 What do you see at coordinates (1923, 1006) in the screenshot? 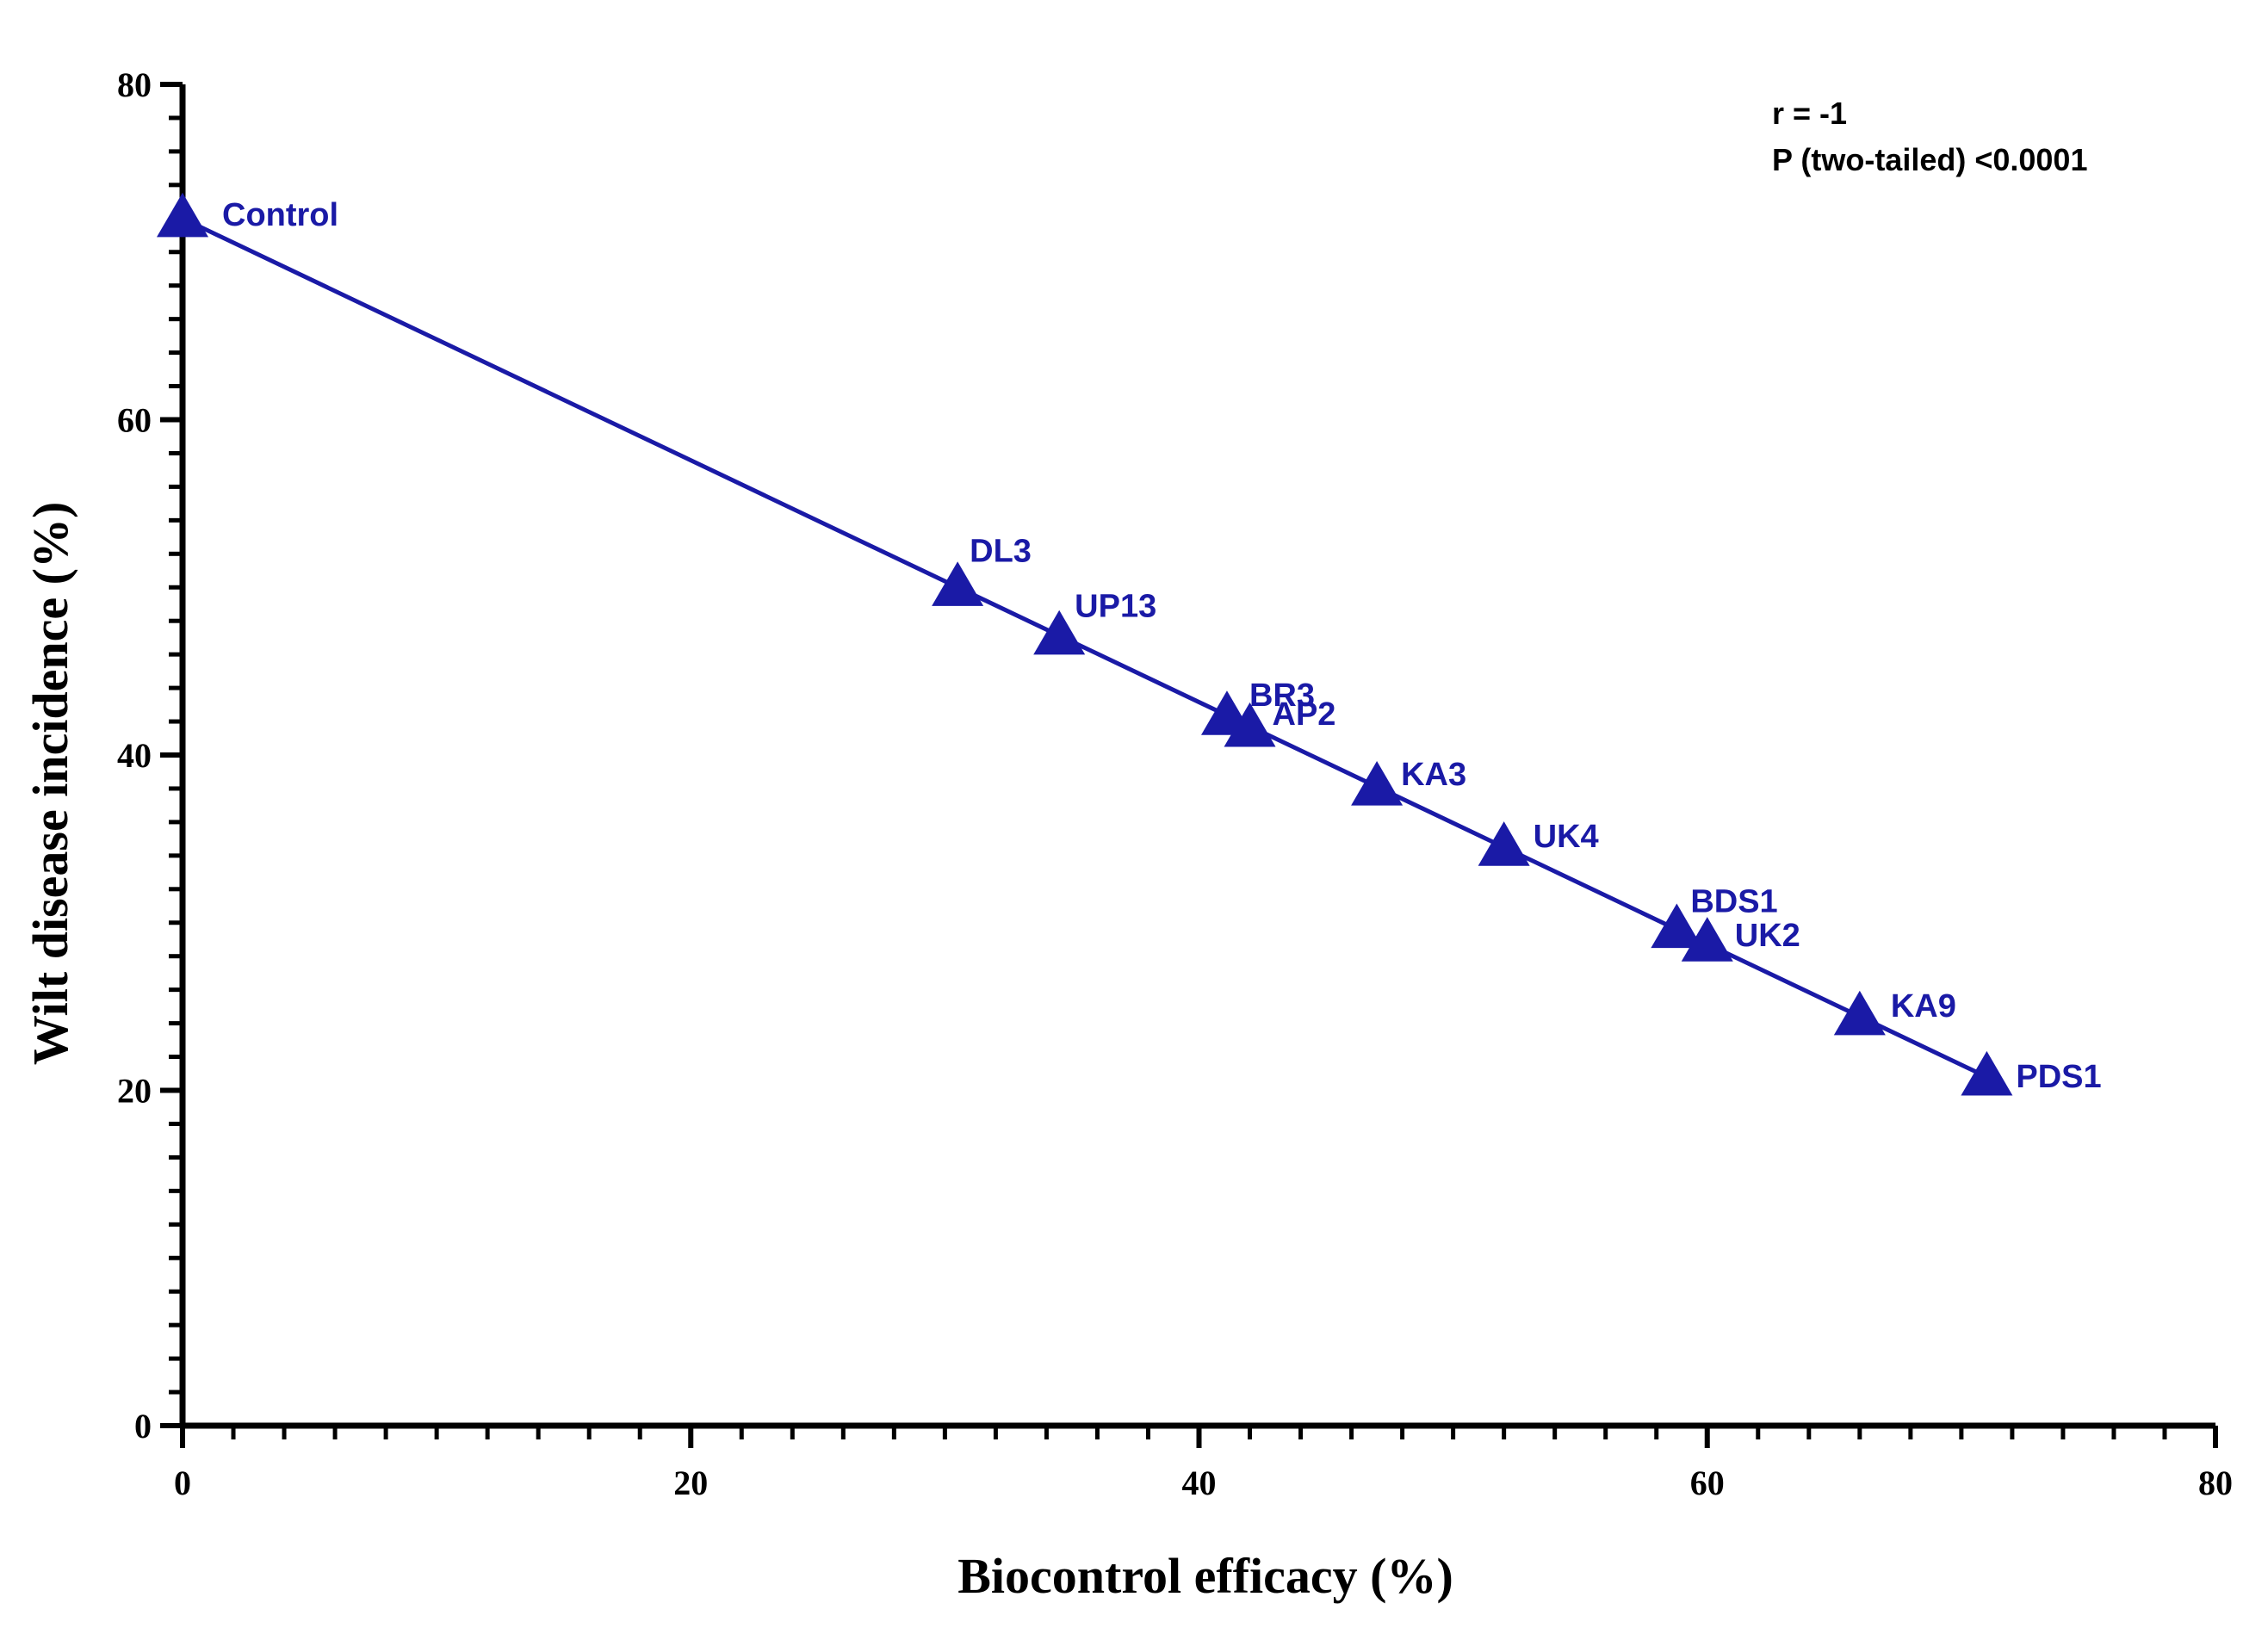
I see `data-point-label: KA9` at bounding box center [1923, 1006].